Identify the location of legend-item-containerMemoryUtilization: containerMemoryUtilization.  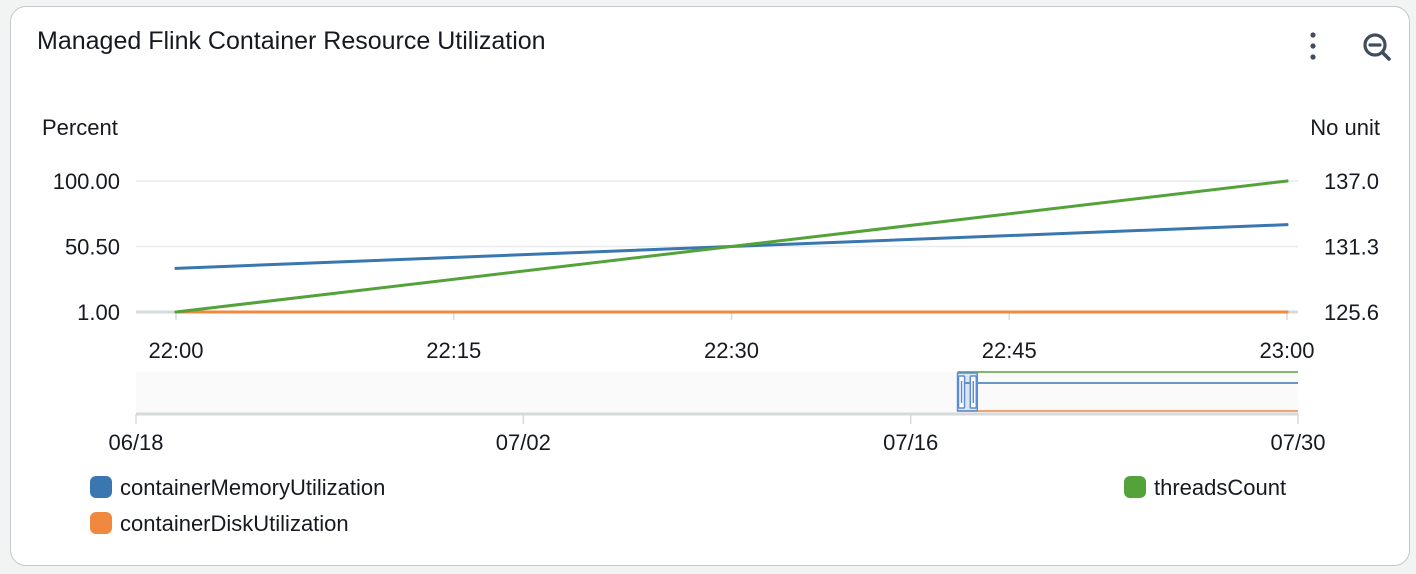
(237, 487).